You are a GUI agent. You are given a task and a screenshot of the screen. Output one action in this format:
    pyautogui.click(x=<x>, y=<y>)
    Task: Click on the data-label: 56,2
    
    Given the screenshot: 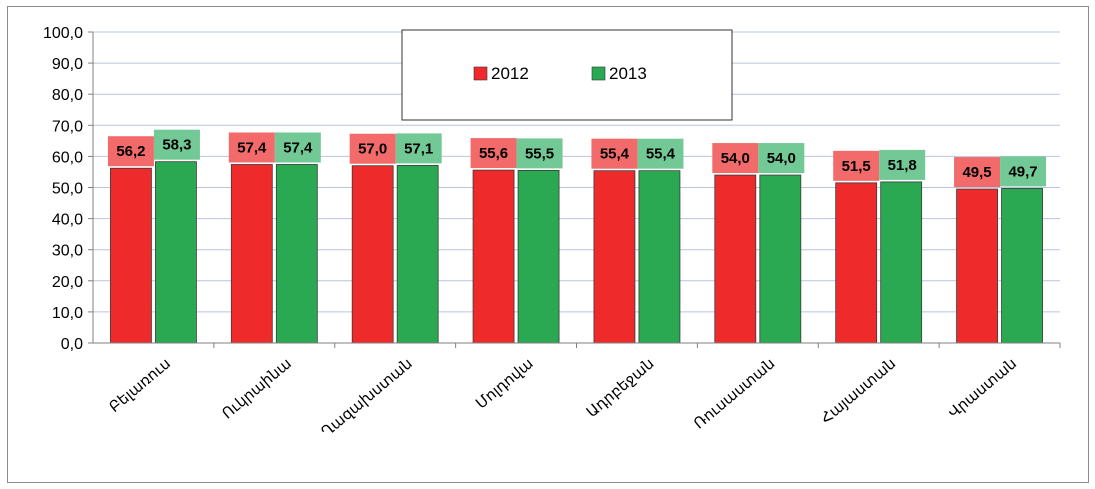 What is the action you would take?
    pyautogui.click(x=130, y=151)
    